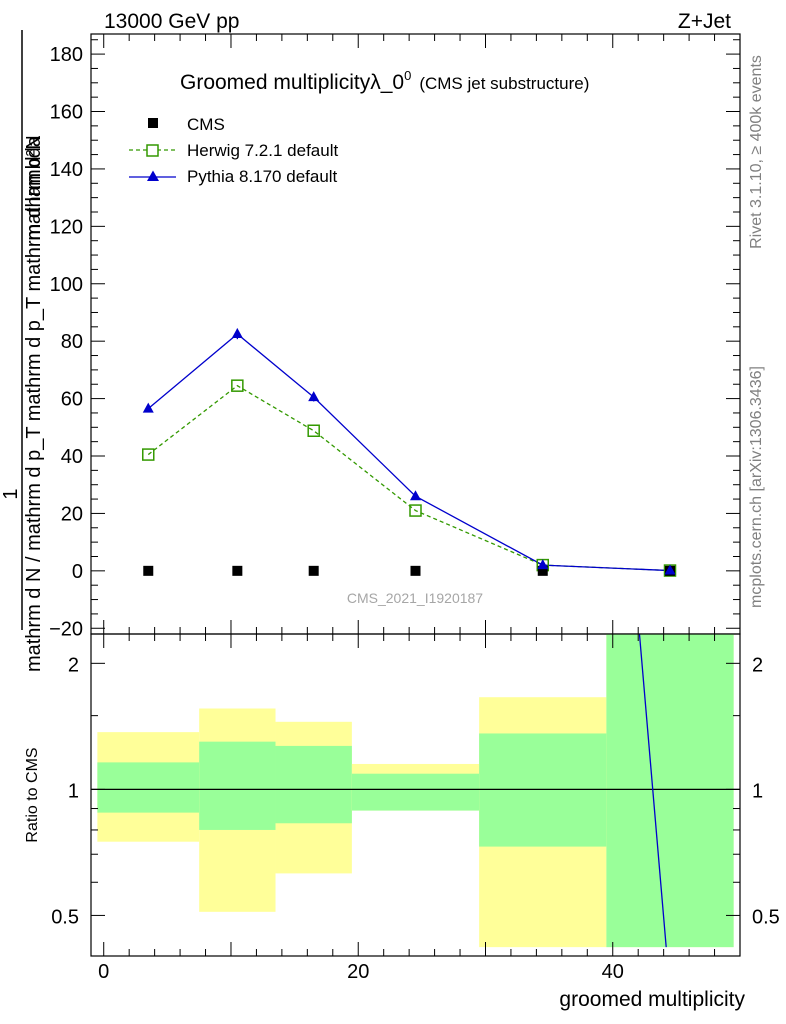  I want to click on legend-herwig-label: Herwig 7.2.1 default, so click(262, 150).